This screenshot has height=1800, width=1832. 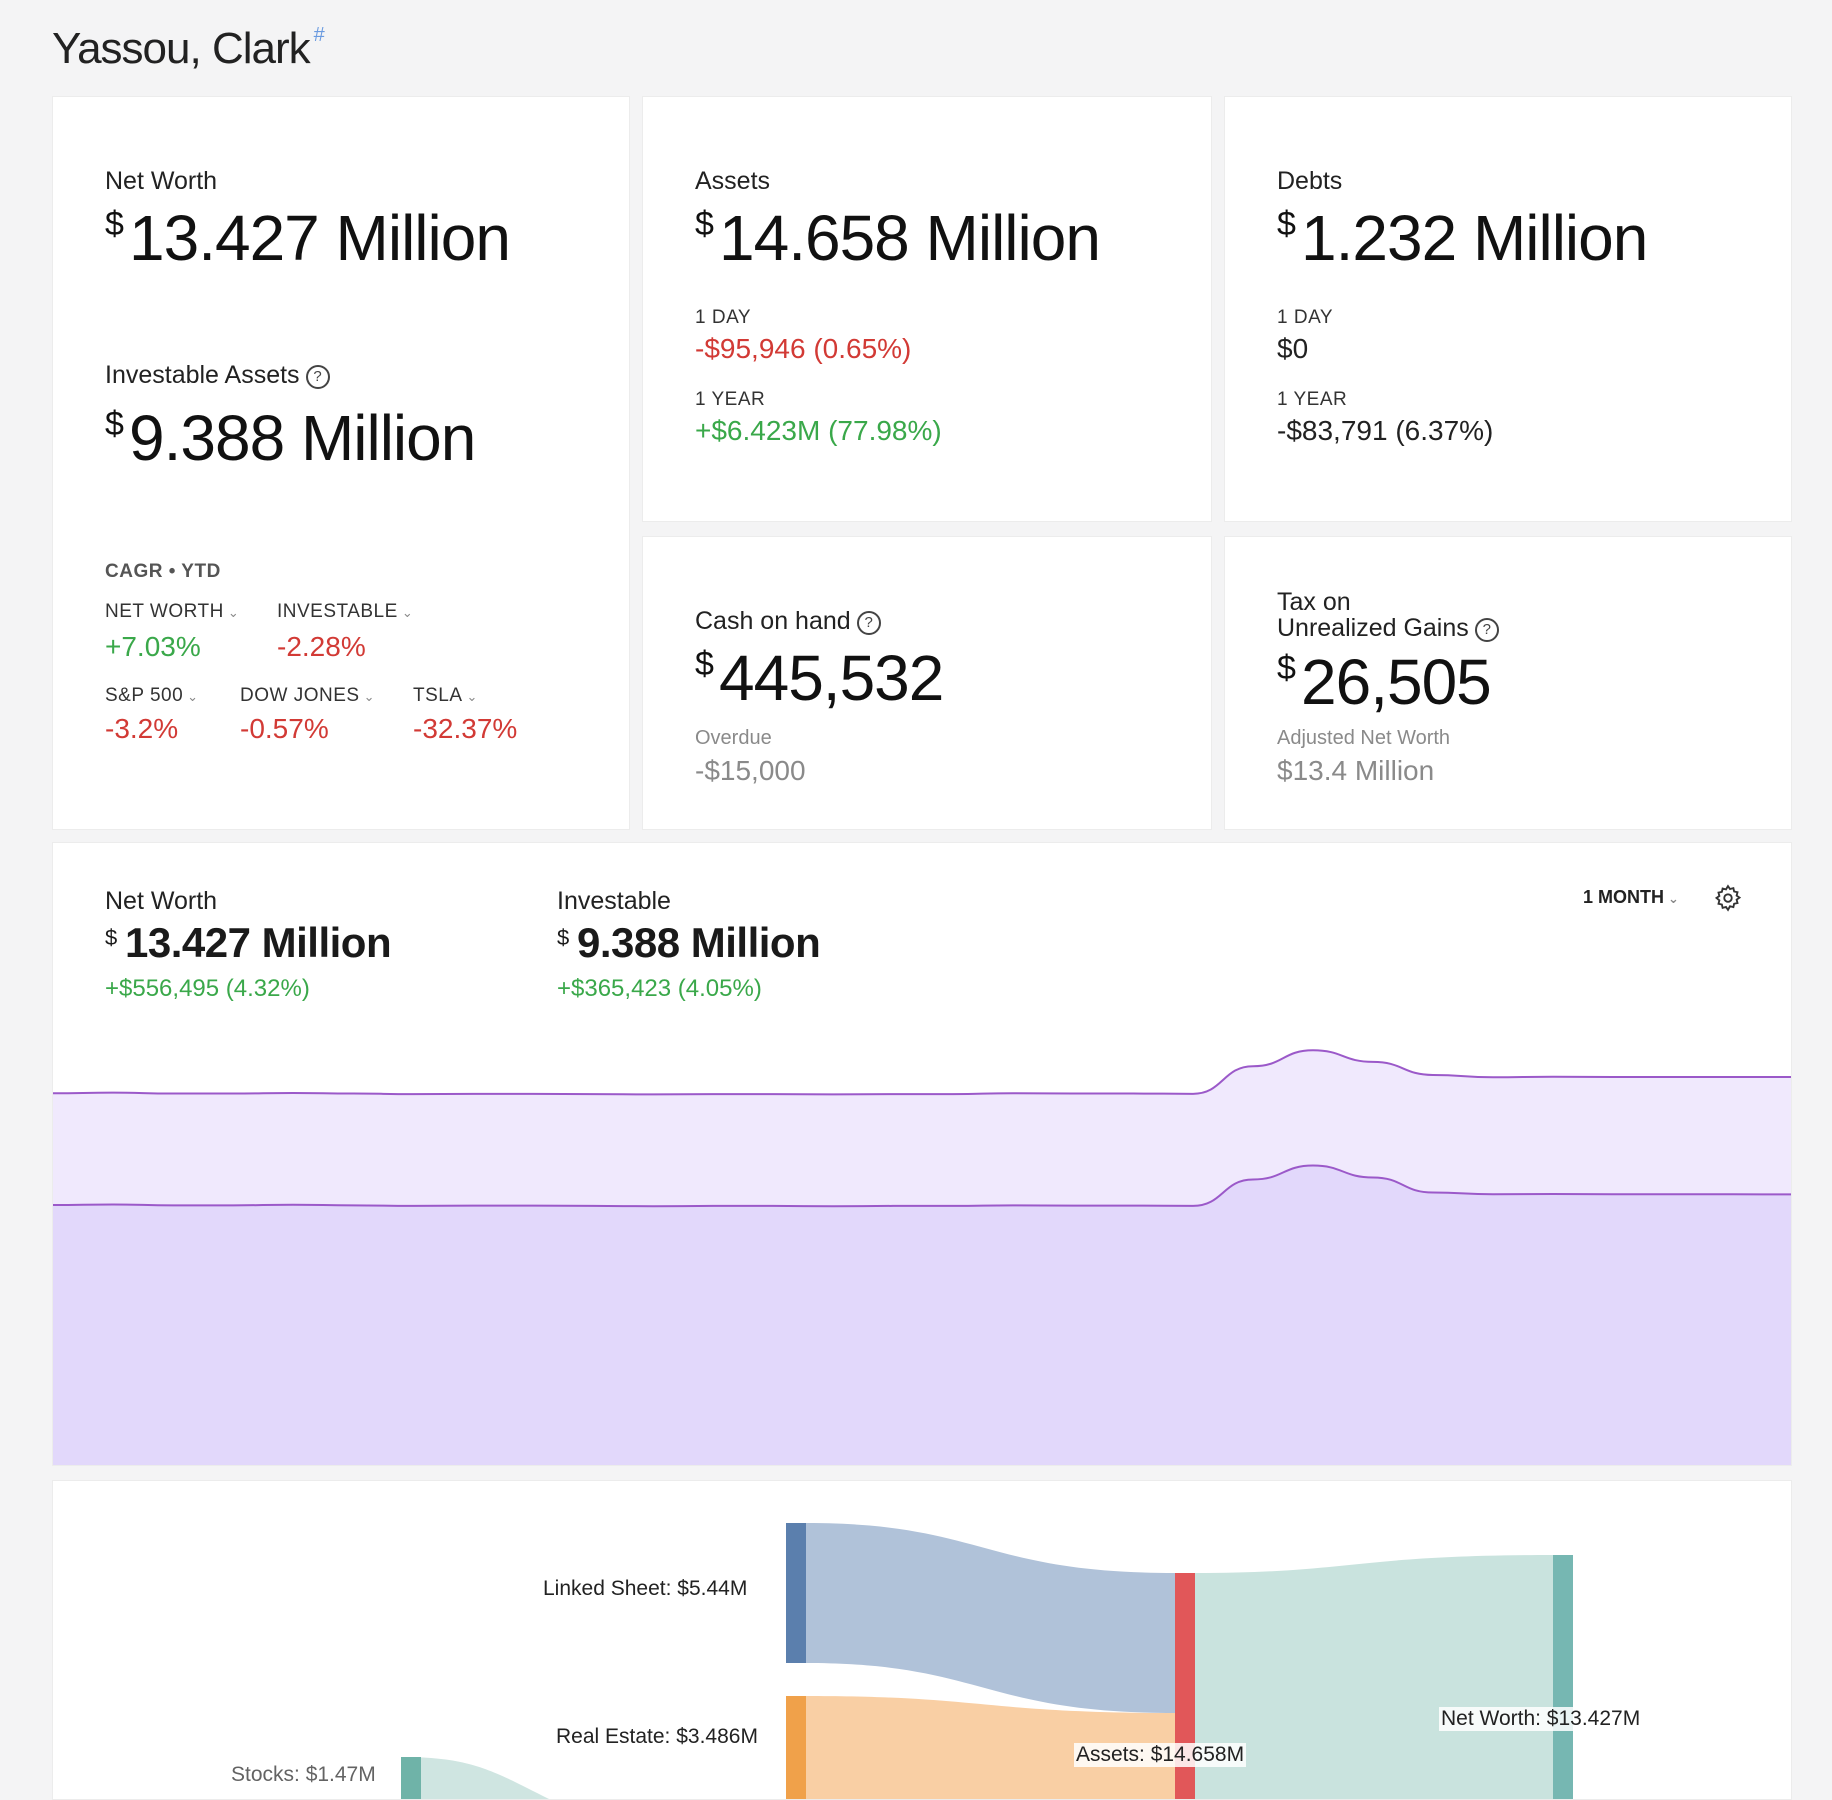 What do you see at coordinates (796, 1748) in the screenshot?
I see `sankey-node-real-estate` at bounding box center [796, 1748].